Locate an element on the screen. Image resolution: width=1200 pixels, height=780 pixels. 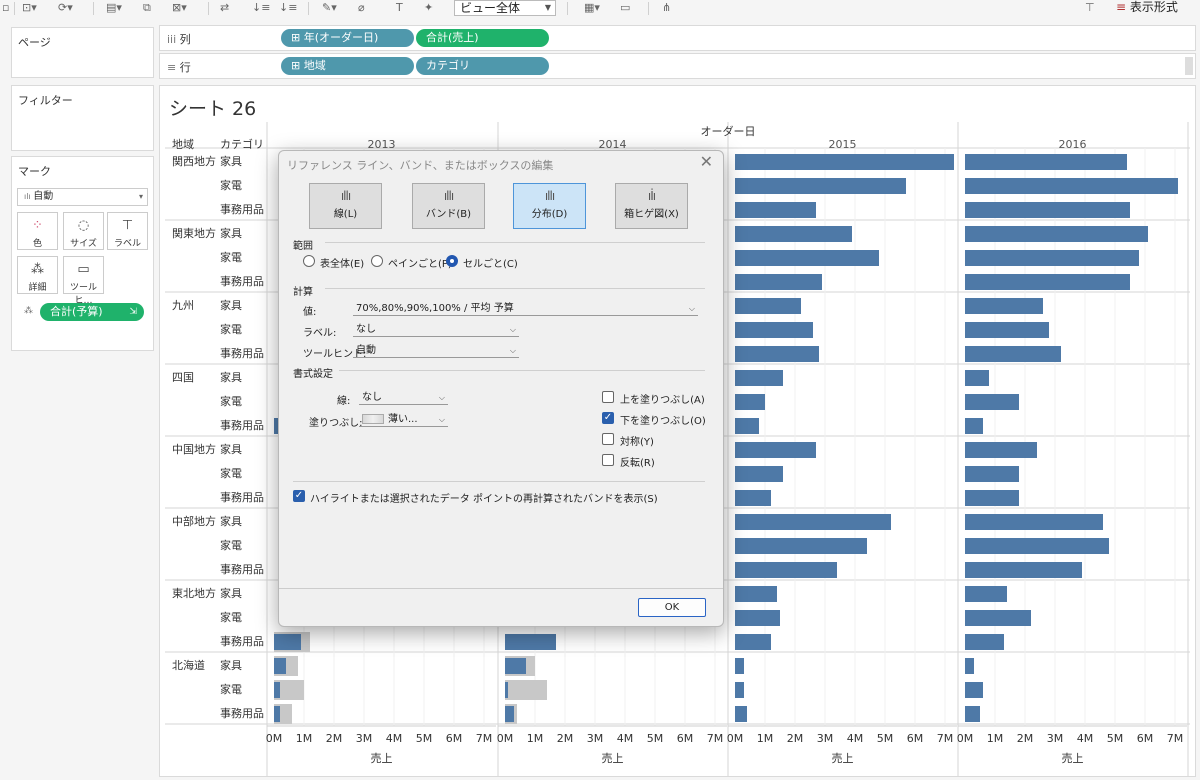
filters-card: フィルター is located at coordinates (82, 118).